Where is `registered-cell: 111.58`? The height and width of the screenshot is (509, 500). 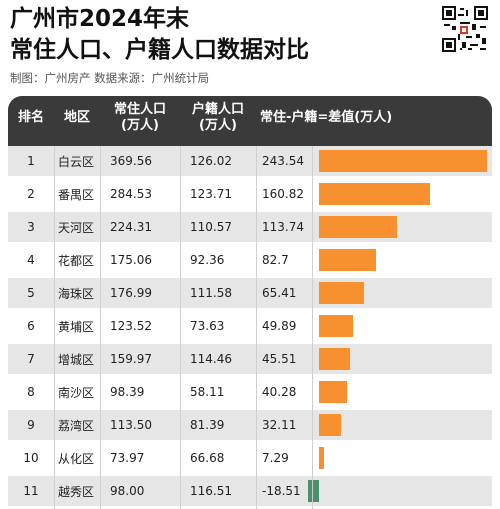 registered-cell: 111.58 is located at coordinates (211, 293).